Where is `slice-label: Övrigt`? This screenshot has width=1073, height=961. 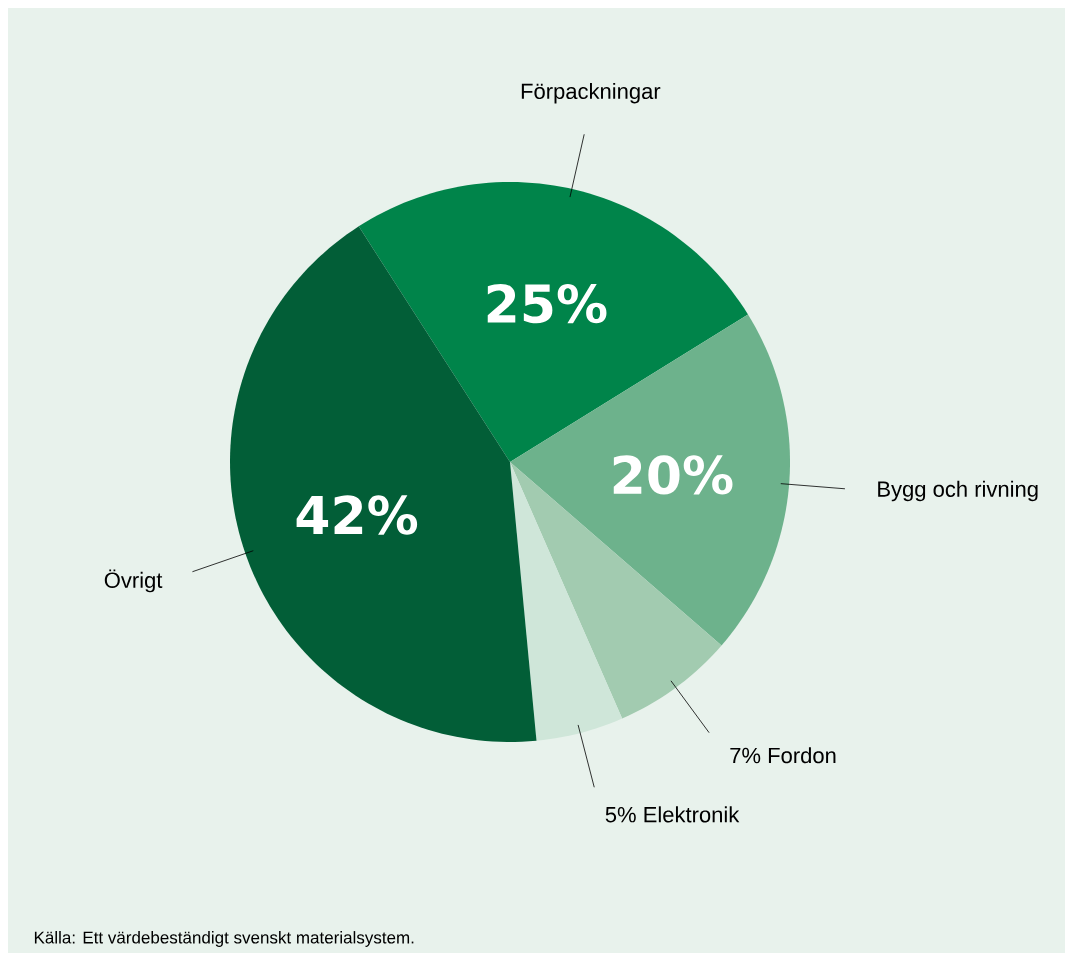
slice-label: Övrigt is located at coordinates (133, 581).